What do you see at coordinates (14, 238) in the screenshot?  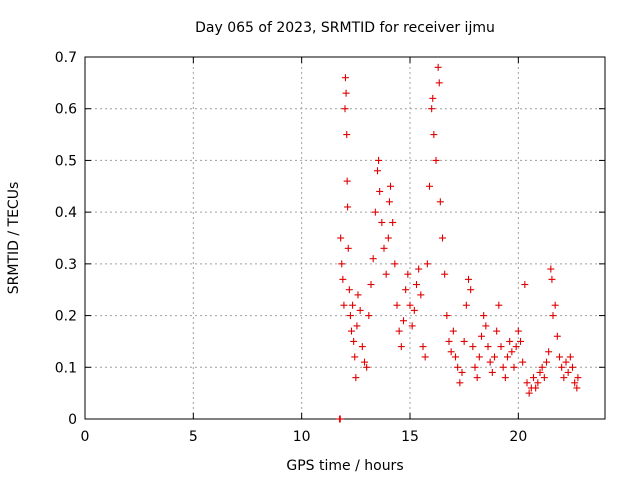 I see `y-axis-label: SRMTID / TECUs` at bounding box center [14, 238].